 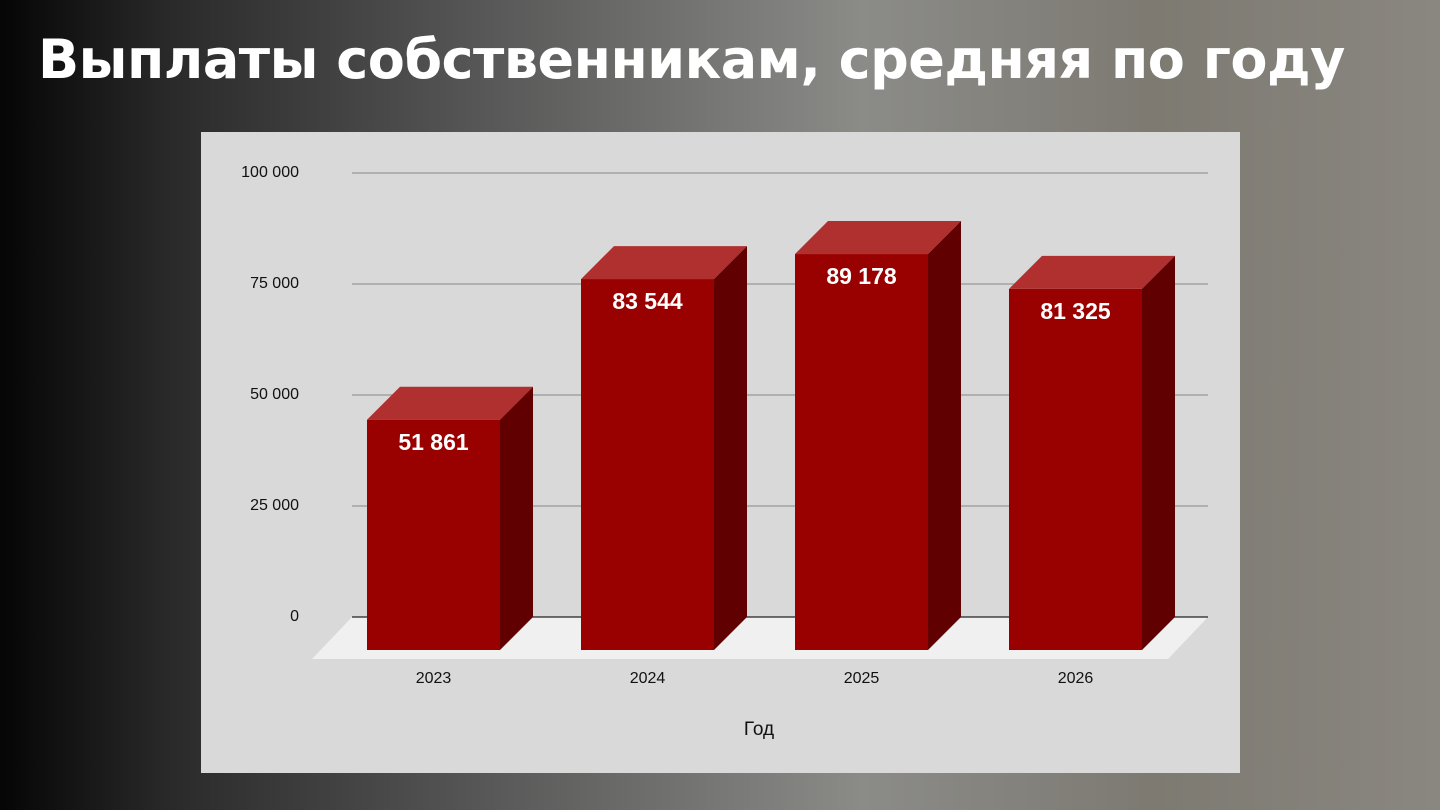 What do you see at coordinates (1076, 678) in the screenshot?
I see `x-tick-label: 2026` at bounding box center [1076, 678].